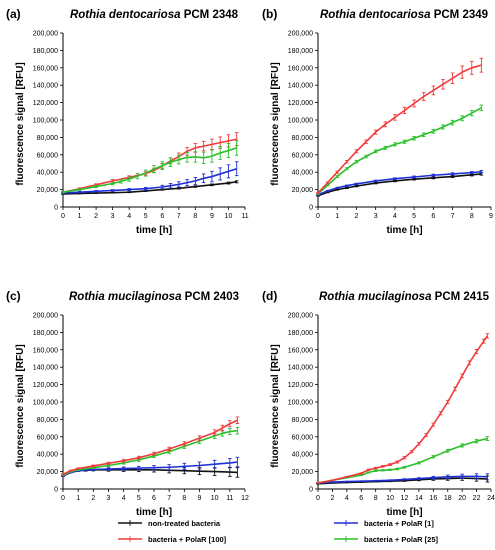 Image resolution: width=495 pixels, height=550 pixels. I want to click on chart-title: Rothia mucilaginosa PCM 2415, so click(404, 297).